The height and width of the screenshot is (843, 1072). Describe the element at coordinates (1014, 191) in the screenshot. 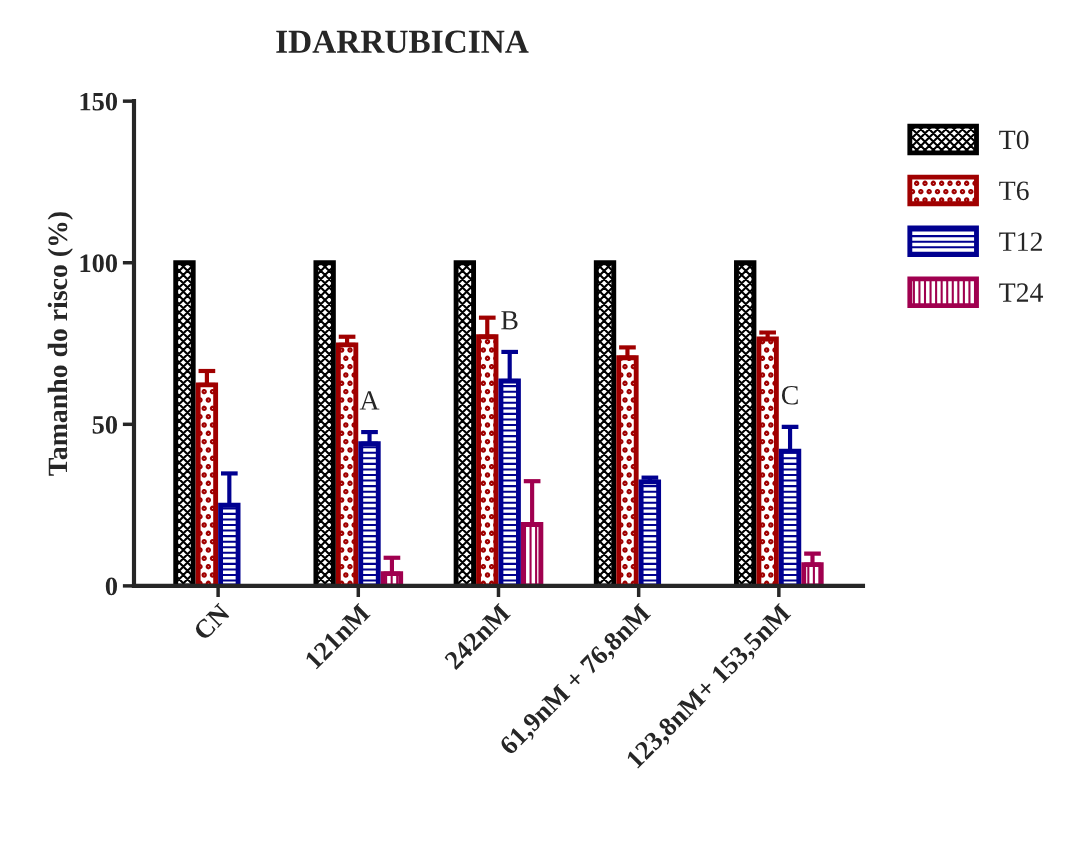

I see `legend-label: T6` at that location.